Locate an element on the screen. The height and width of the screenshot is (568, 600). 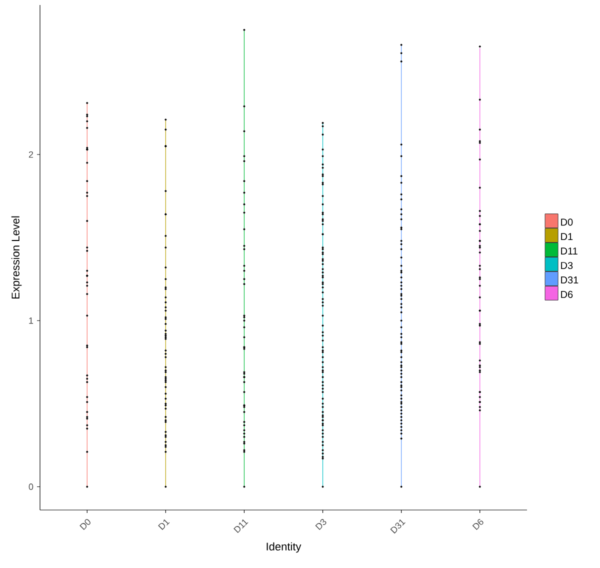
y-tick-label: 1 is located at coordinates (31, 321).